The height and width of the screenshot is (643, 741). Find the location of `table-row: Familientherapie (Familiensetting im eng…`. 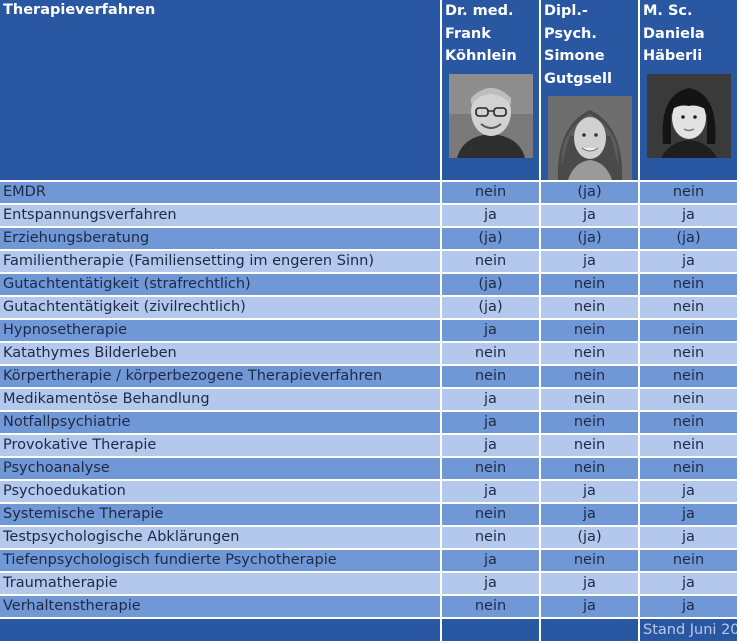

table-row: Familientherapie (Familiensetting im eng… is located at coordinates (368, 261).